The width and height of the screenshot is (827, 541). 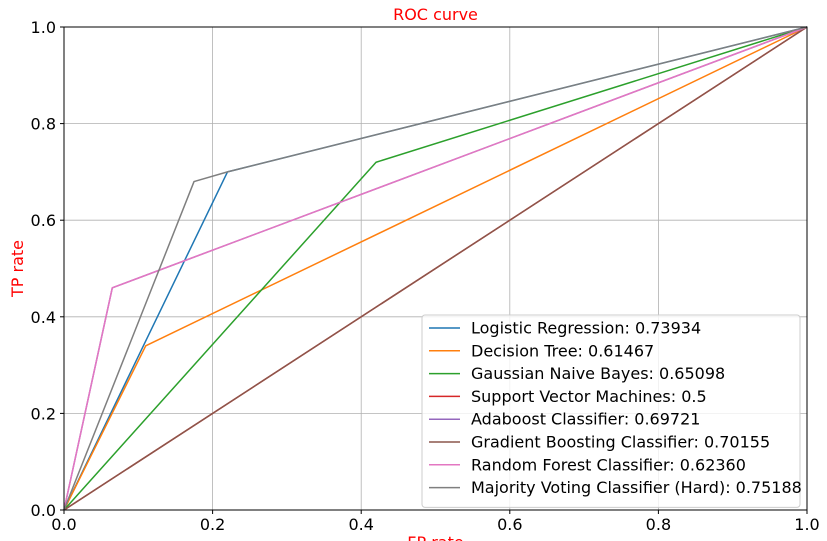 What do you see at coordinates (212, 524) in the screenshot?
I see `x-tick-label: 0.2` at bounding box center [212, 524].